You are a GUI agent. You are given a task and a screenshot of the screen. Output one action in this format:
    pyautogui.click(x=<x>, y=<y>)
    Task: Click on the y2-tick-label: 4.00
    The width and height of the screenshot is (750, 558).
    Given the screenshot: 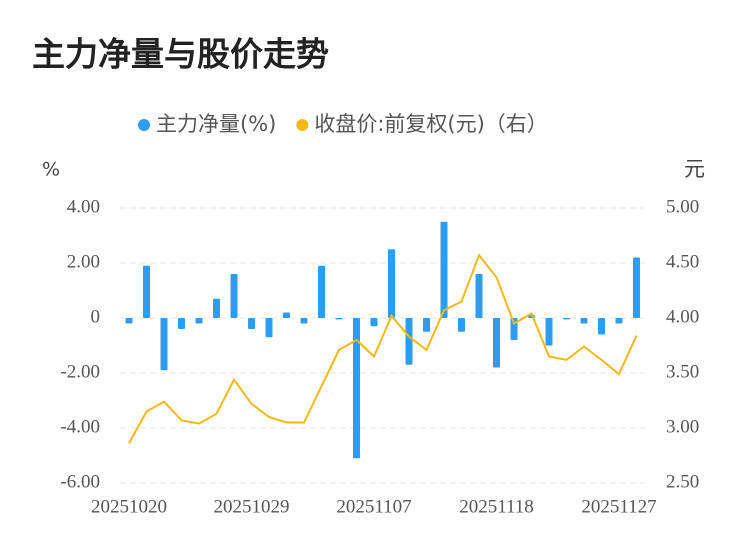 What is the action you would take?
    pyautogui.click(x=682, y=316)
    